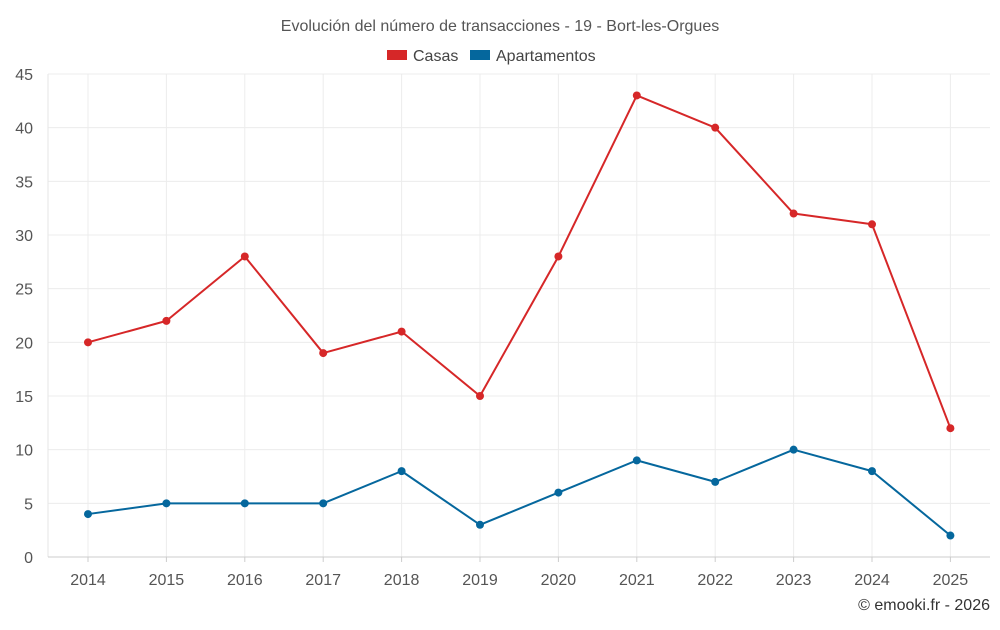 The image size is (1000, 630). Describe the element at coordinates (951, 580) in the screenshot. I see `x-tick-label: 2025` at that location.